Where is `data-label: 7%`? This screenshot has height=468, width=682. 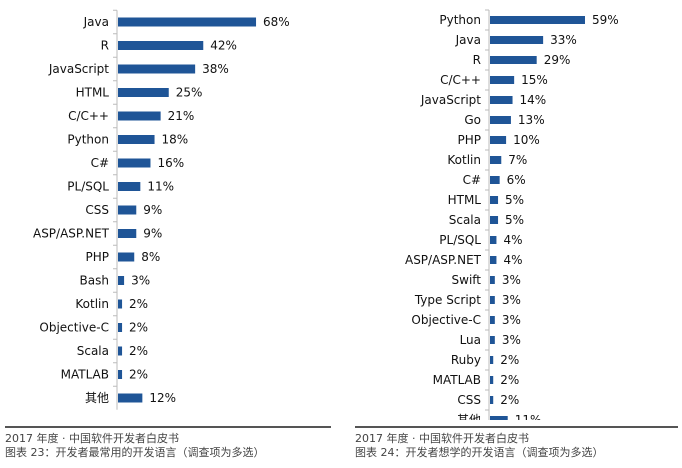 data-label: 7% is located at coordinates (517, 160).